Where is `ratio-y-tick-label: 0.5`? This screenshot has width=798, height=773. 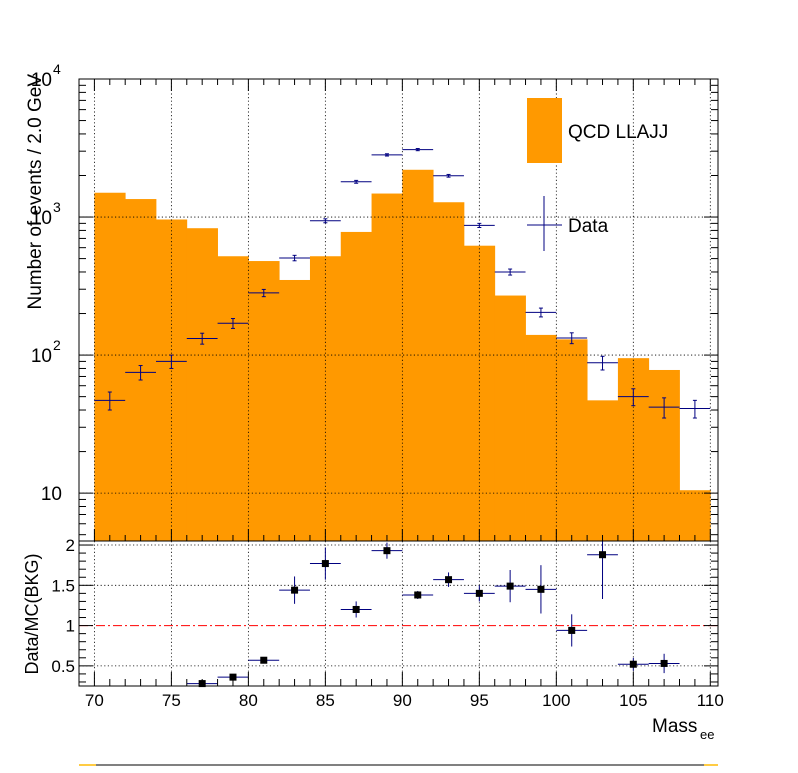
ratio-y-tick-label: 0.5 is located at coordinates (63, 666).